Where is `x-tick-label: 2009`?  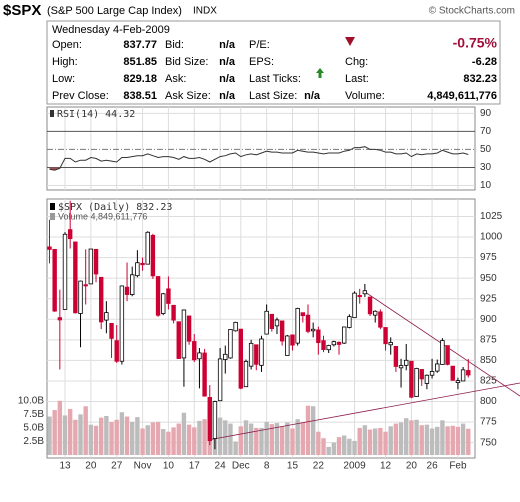 x-tick-label: 2009 is located at coordinates (354, 466).